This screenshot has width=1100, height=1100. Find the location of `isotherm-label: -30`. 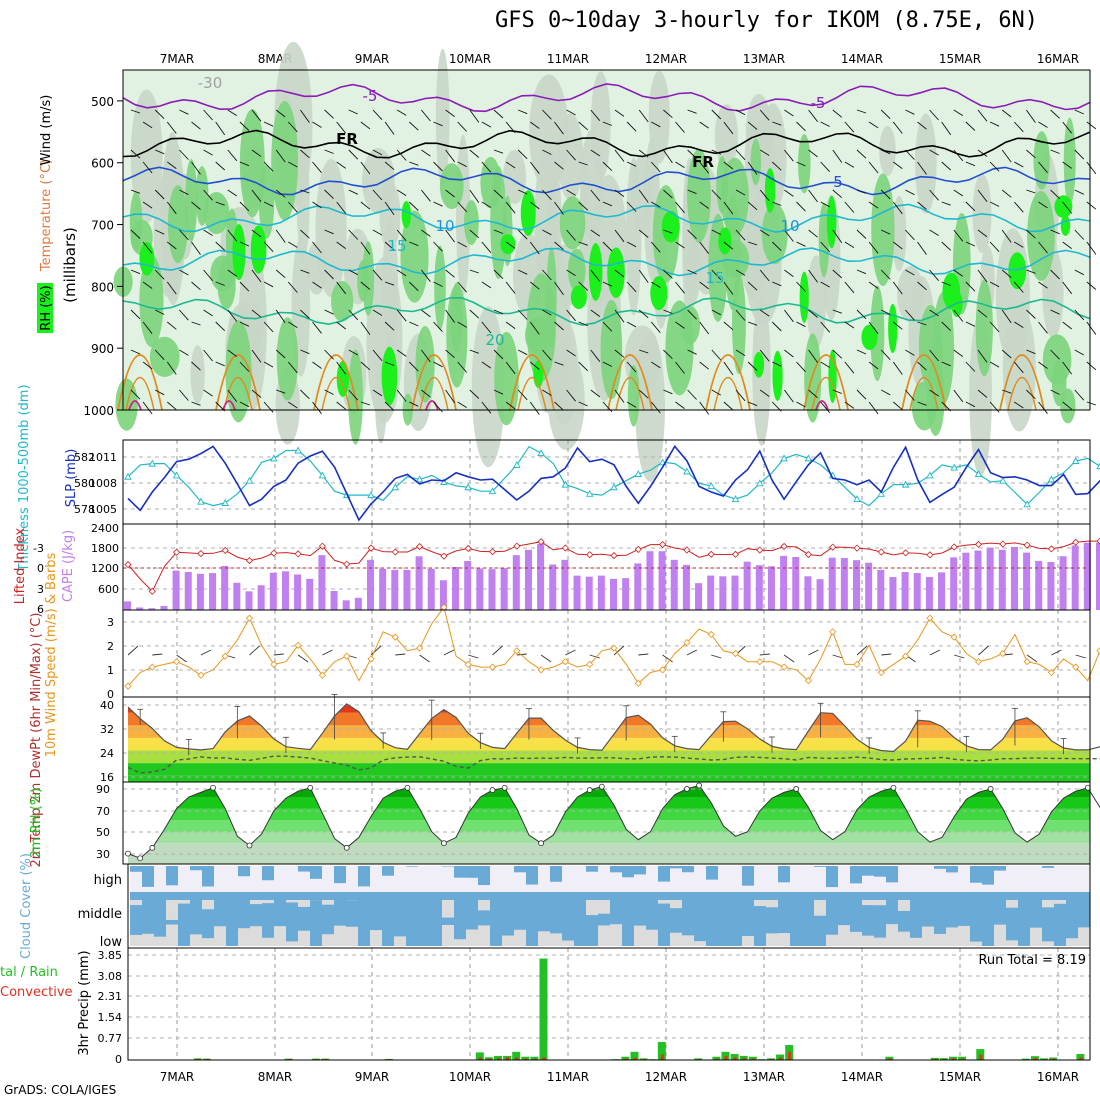

isotherm-label: -30 is located at coordinates (210, 83).